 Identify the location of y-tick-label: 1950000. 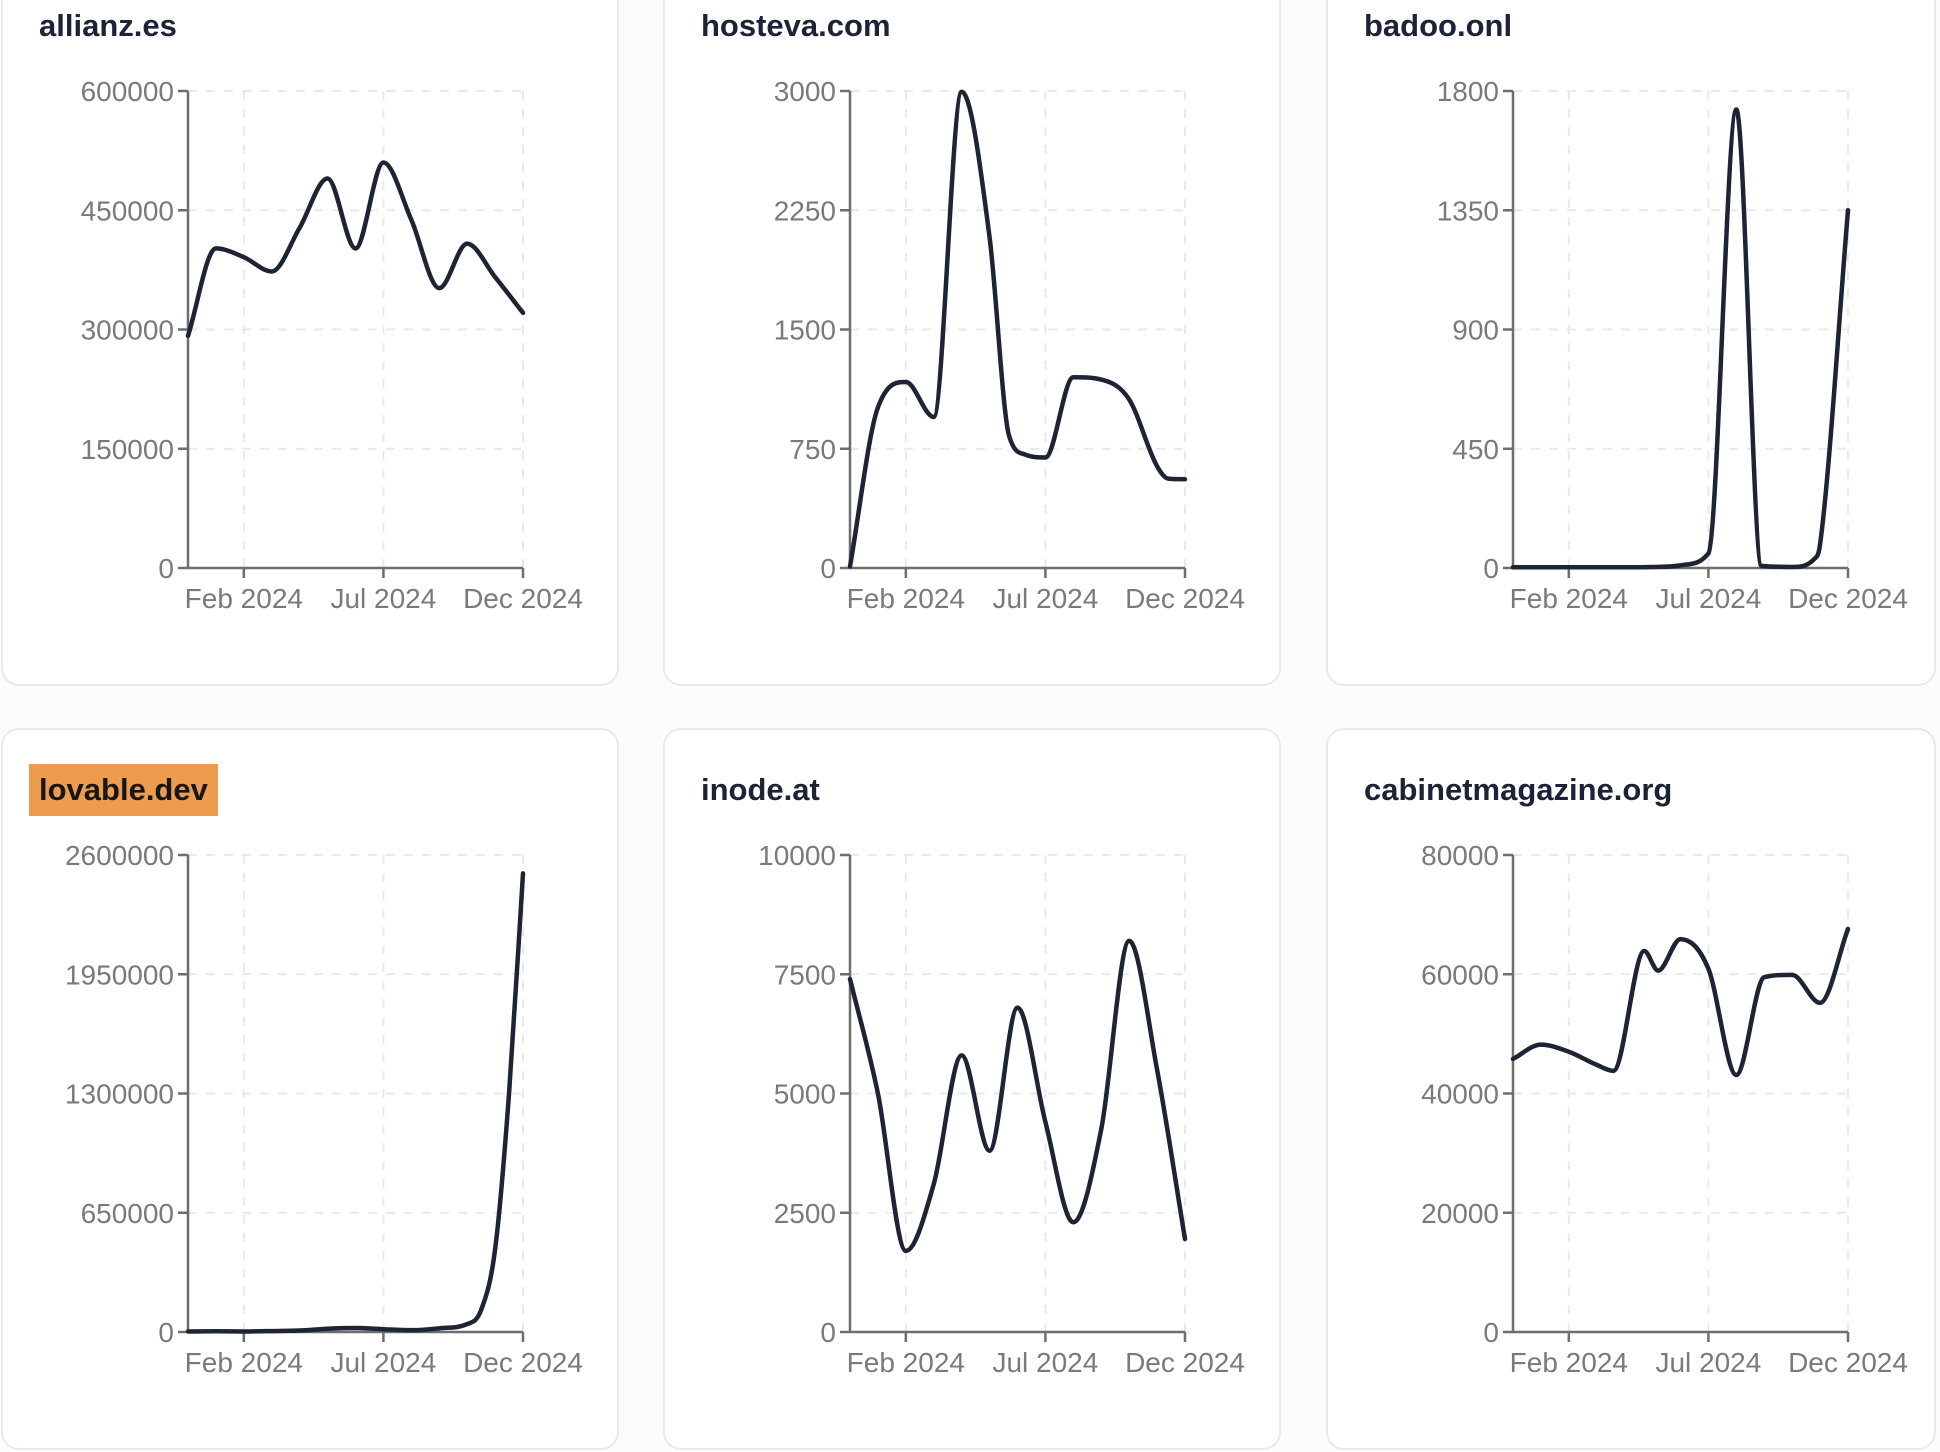
(119, 974).